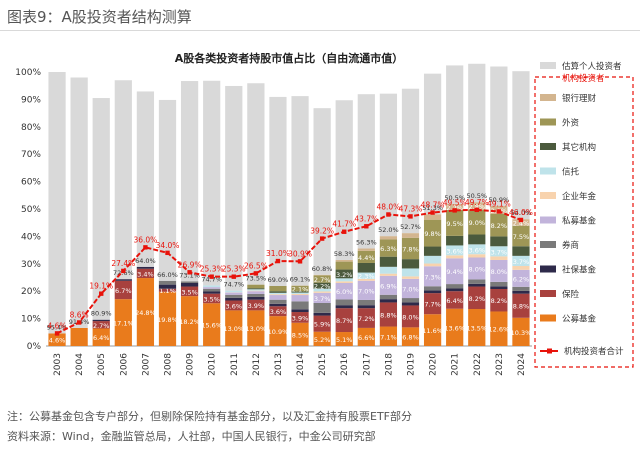 This screenshot has height=452, width=640. Describe the element at coordinates (300, 253) in the screenshot. I see `line-data-label: 30.9%` at that location.